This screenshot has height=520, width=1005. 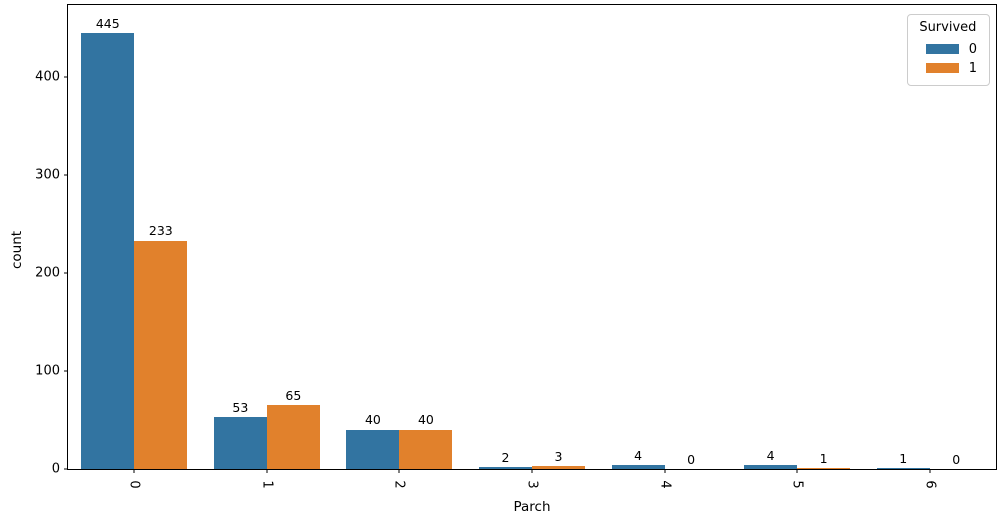 What do you see at coordinates (665, 484) in the screenshot?
I see `x-tick-label: 4` at bounding box center [665, 484].